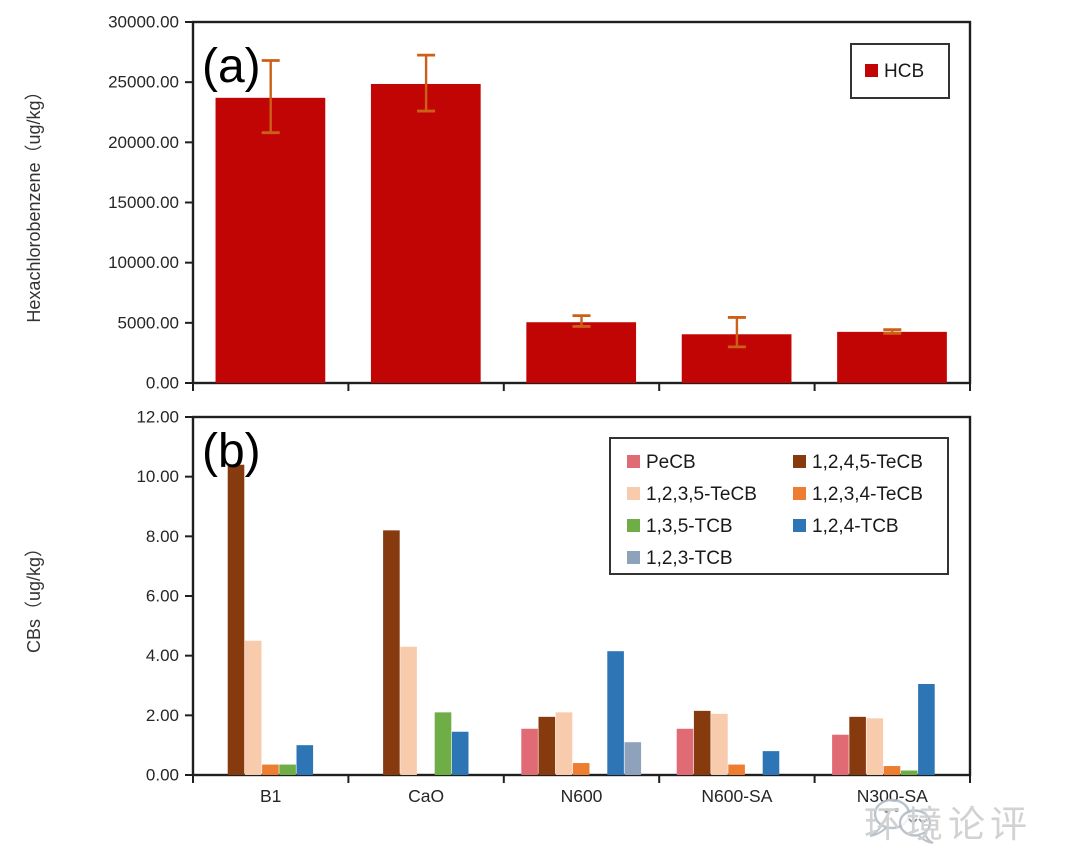 Image resolution: width=1080 pixels, height=858 pixels. Describe the element at coordinates (633, 557) in the screenshot. I see `legend-swatch-1,2,3-TCB` at that location.